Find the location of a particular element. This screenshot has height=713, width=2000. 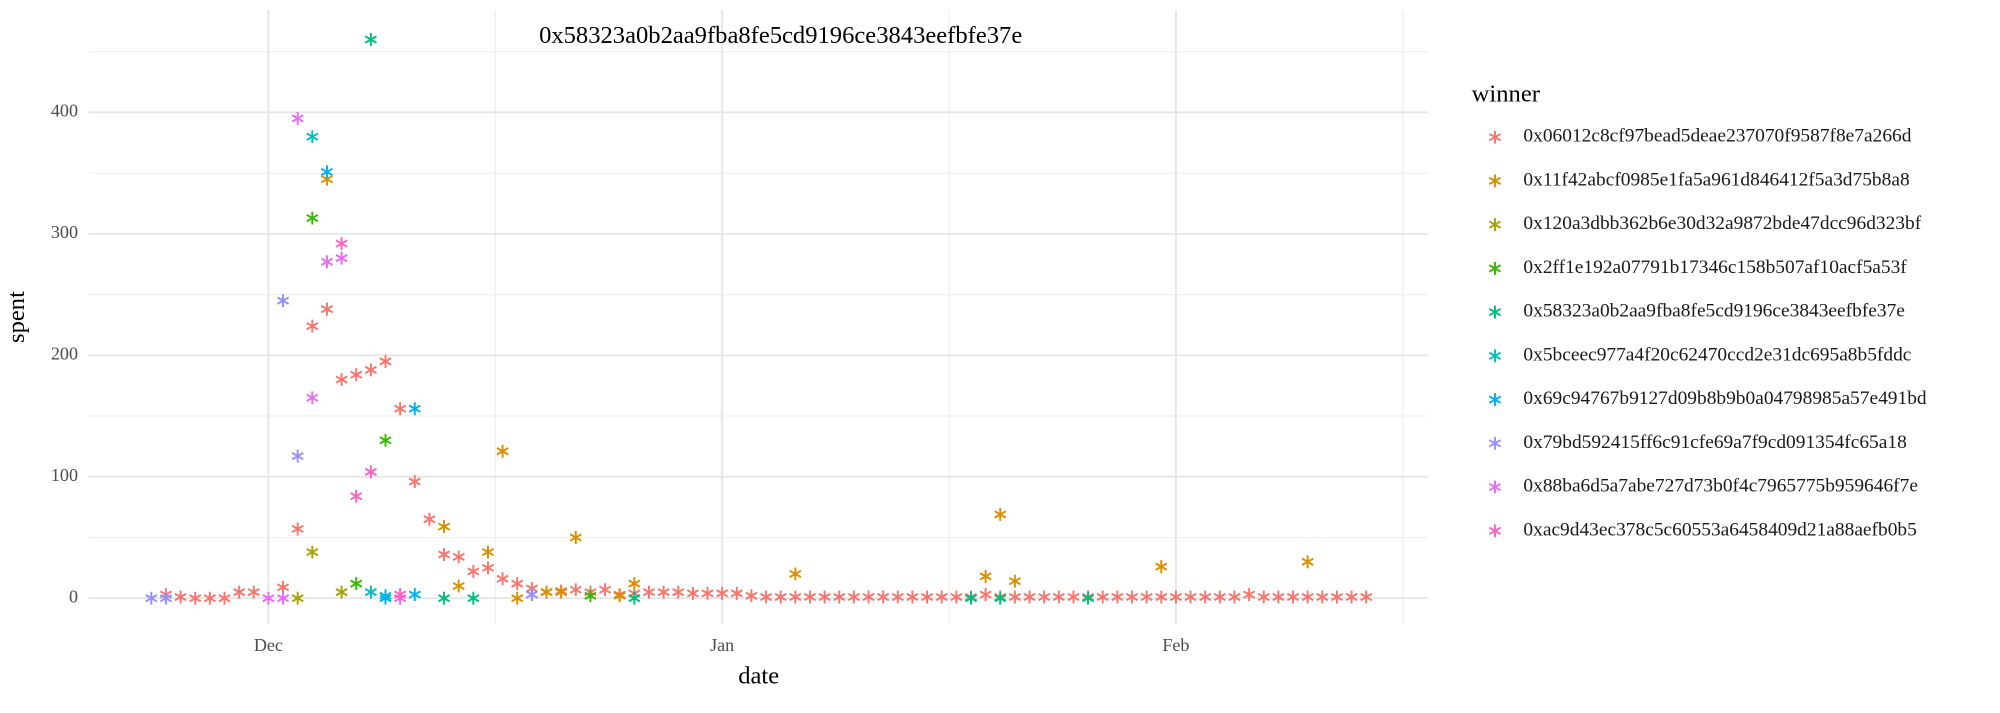

y-axis-label: spent is located at coordinates (16, 317).